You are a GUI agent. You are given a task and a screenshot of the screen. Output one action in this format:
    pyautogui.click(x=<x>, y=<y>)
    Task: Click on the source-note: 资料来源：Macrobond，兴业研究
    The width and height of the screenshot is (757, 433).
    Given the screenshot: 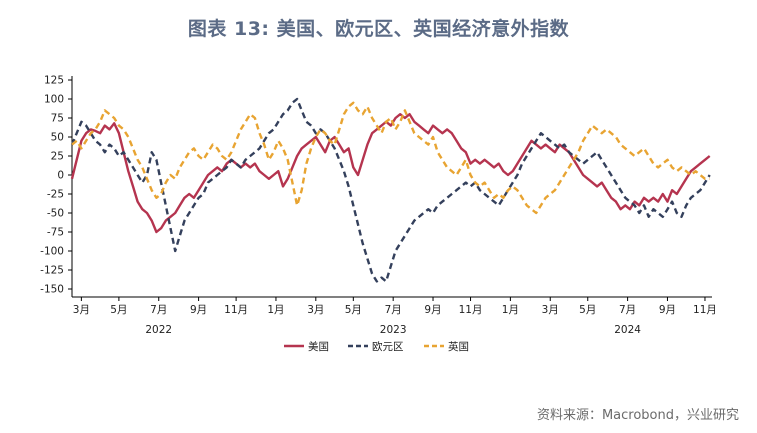 What is the action you would take?
    pyautogui.click(x=637, y=415)
    